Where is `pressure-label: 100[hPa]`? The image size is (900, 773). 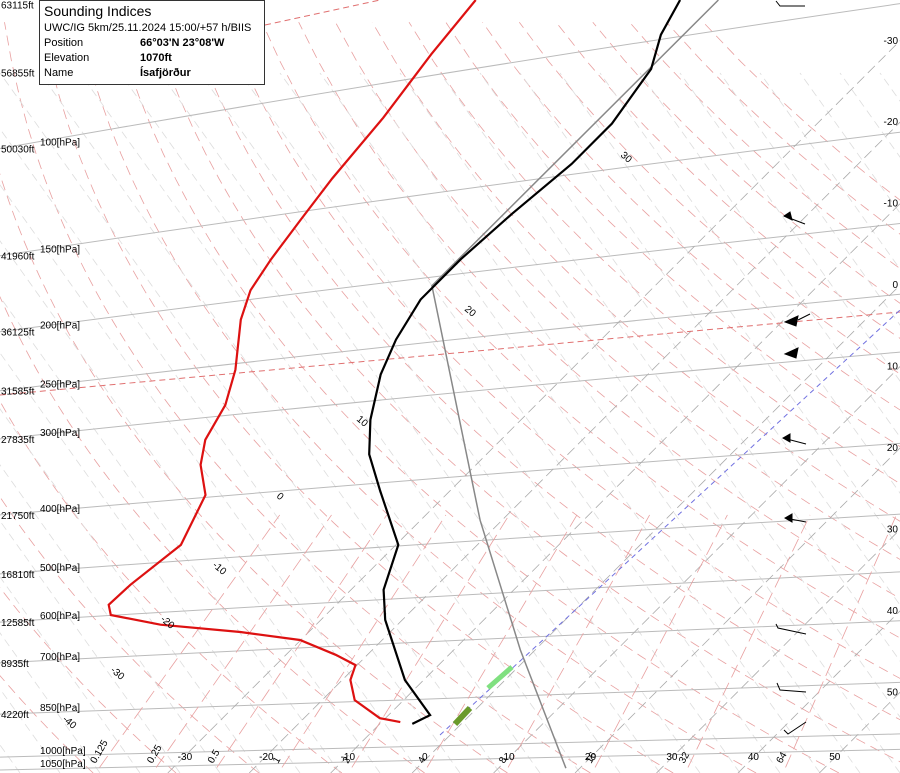 pressure-label: 100[hPa] is located at coordinates (60, 143).